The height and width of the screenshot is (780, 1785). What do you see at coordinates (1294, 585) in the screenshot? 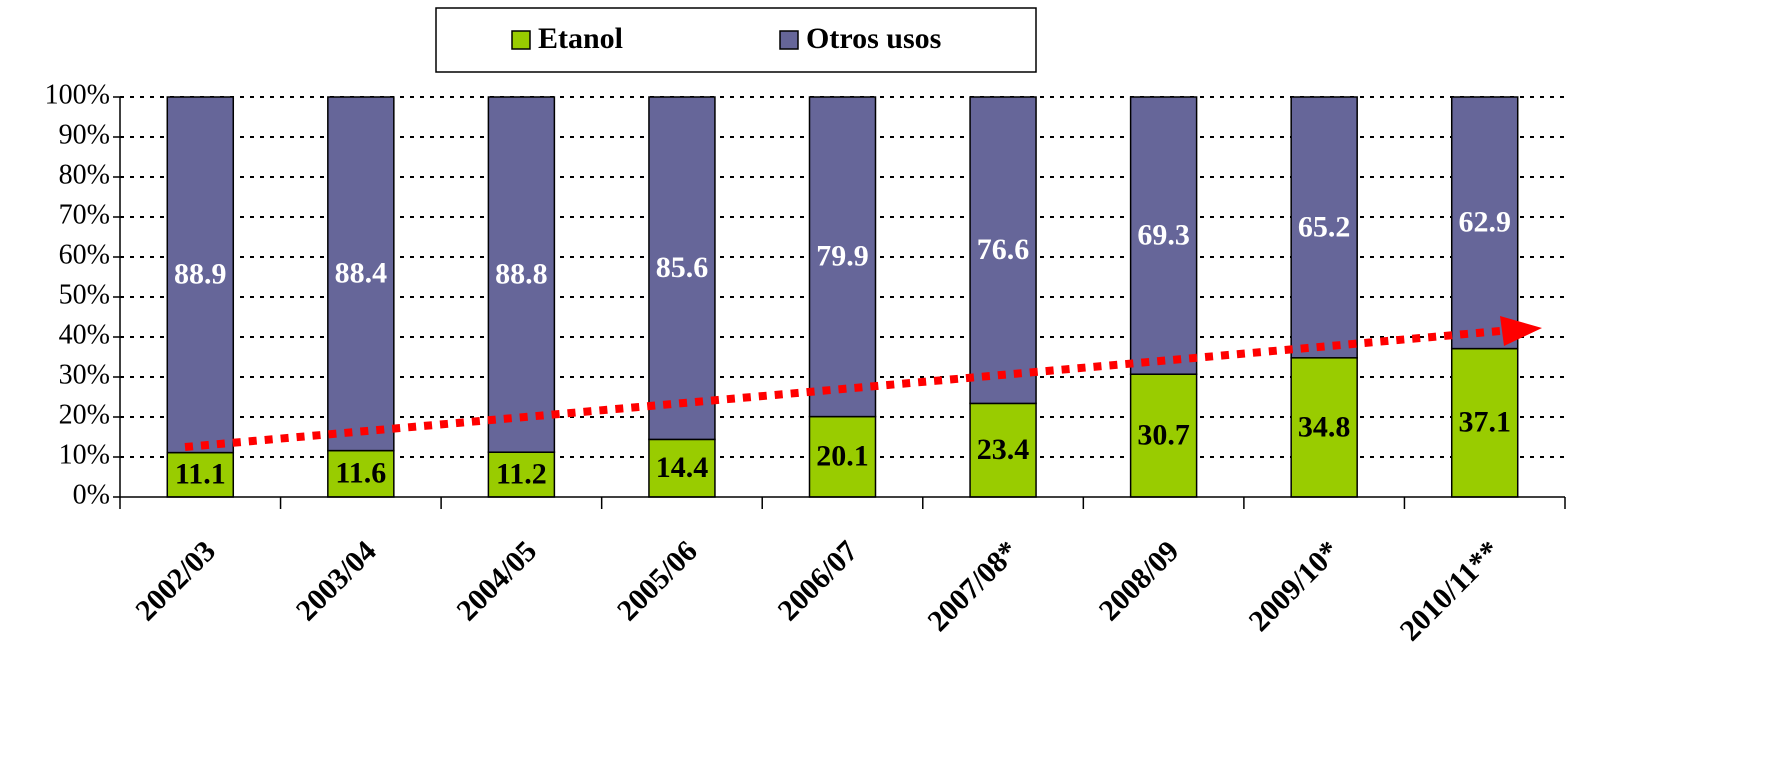
I see `x-tick-label: 2009/10*` at bounding box center [1294, 585].